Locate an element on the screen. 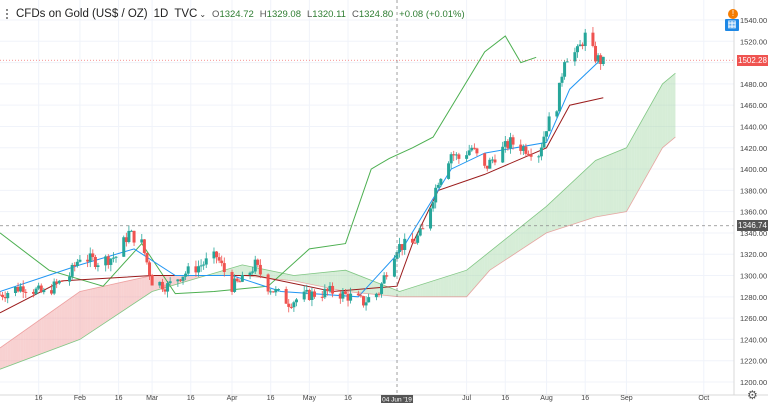  price-tick-label: 1460.00 is located at coordinates (753, 105).